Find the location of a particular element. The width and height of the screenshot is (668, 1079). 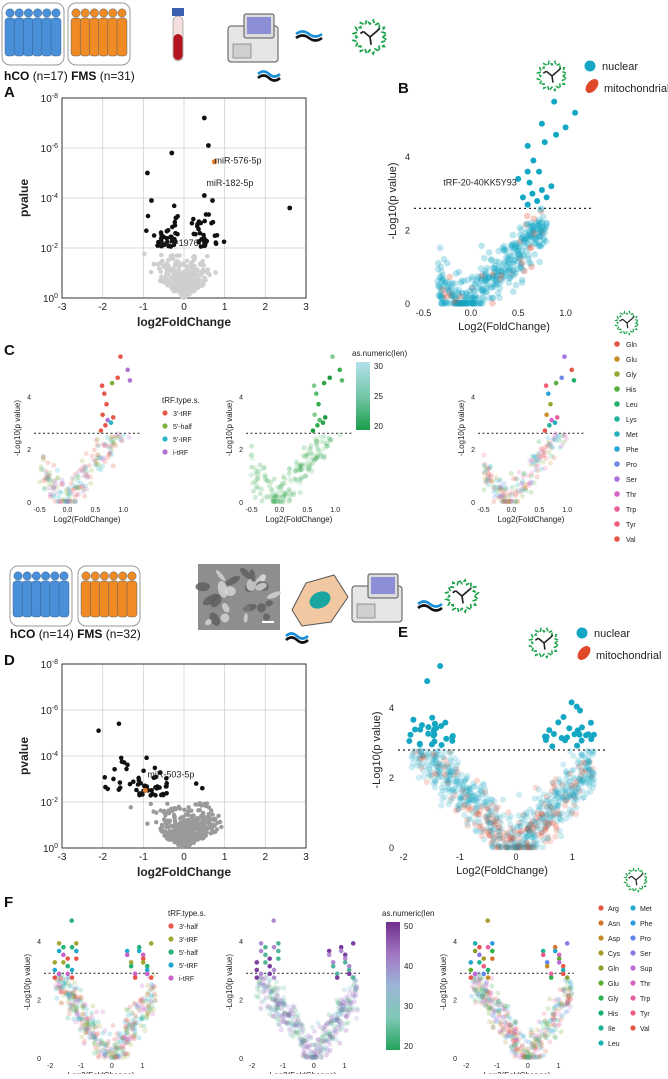

hco-cohort2-icon-person-body is located at coordinates (18, 599).